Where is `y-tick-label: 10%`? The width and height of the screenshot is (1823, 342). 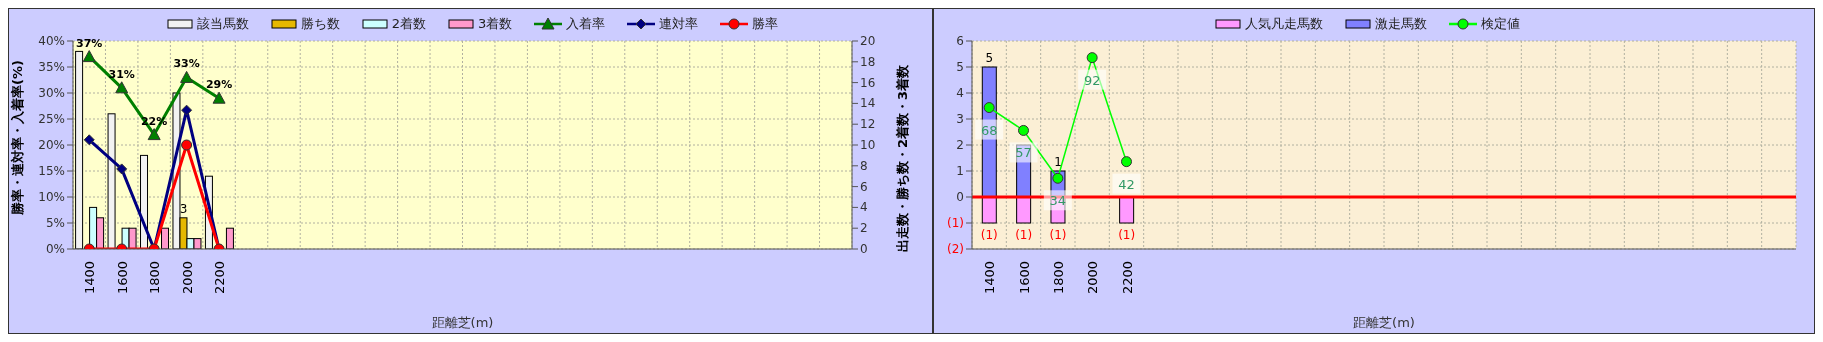
y-tick-label: 10% is located at coordinates (51, 197).